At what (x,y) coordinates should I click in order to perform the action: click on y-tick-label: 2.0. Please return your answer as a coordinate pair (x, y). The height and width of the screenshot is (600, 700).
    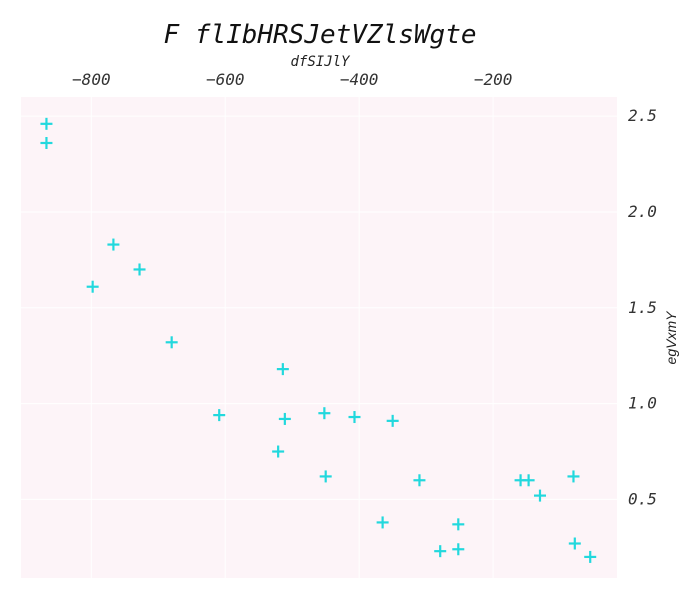
    Looking at the image, I should click on (642, 211).